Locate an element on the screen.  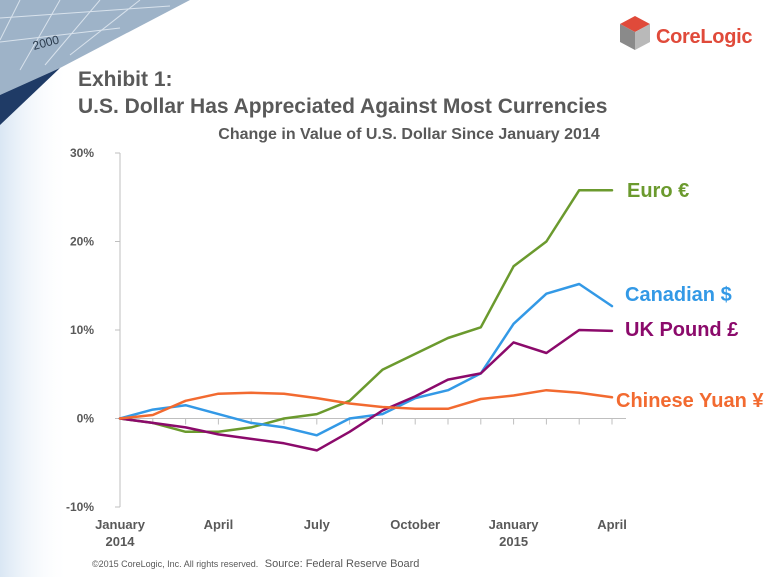
series-label-2: UK Pound £ is located at coordinates (681, 330).